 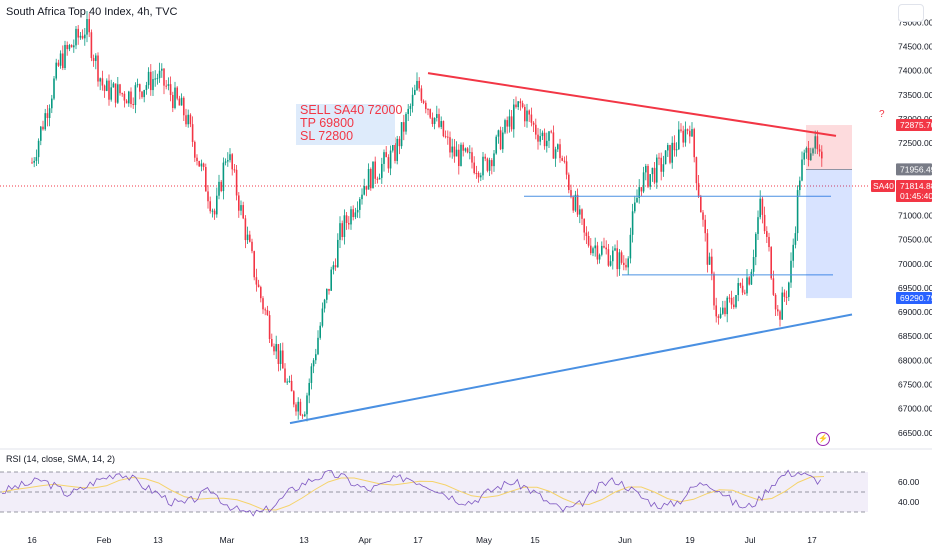 I want to click on flash-icon: ⚡, so click(x=823, y=439).